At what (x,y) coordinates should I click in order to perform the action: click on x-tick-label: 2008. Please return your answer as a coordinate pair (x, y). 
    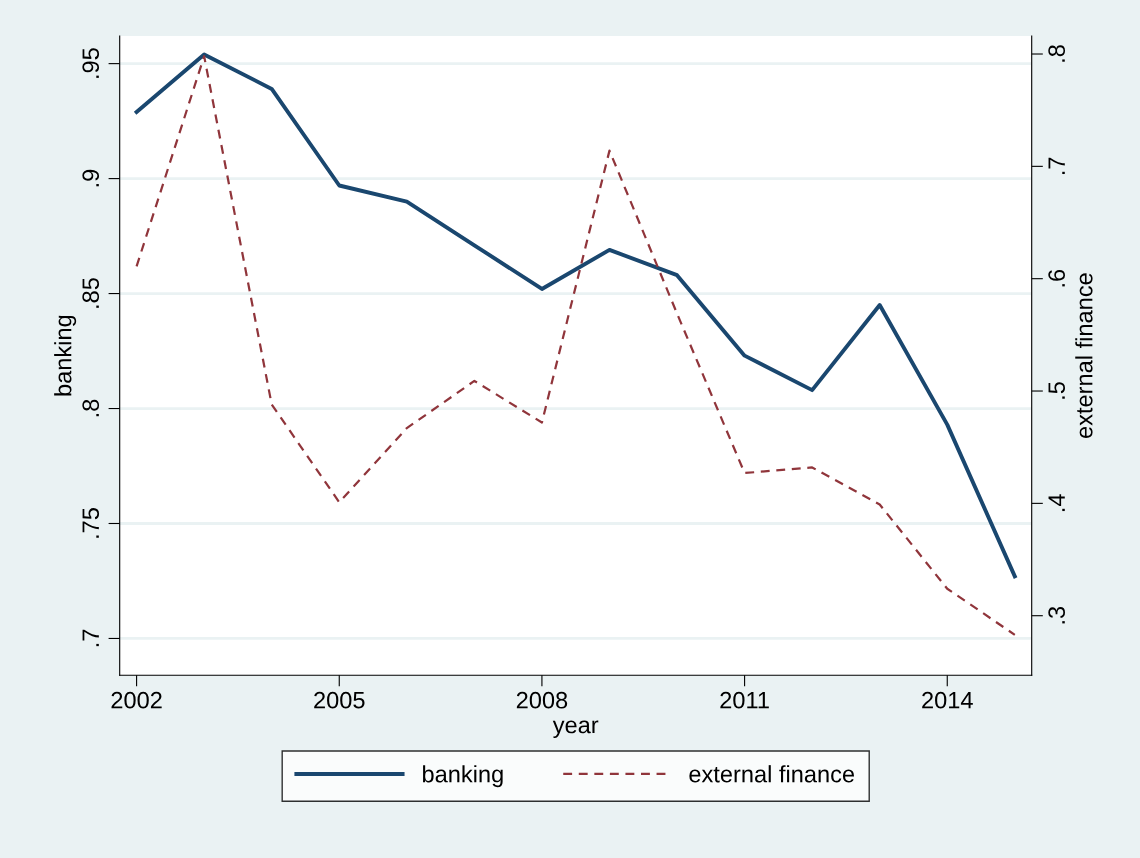
    Looking at the image, I should click on (542, 700).